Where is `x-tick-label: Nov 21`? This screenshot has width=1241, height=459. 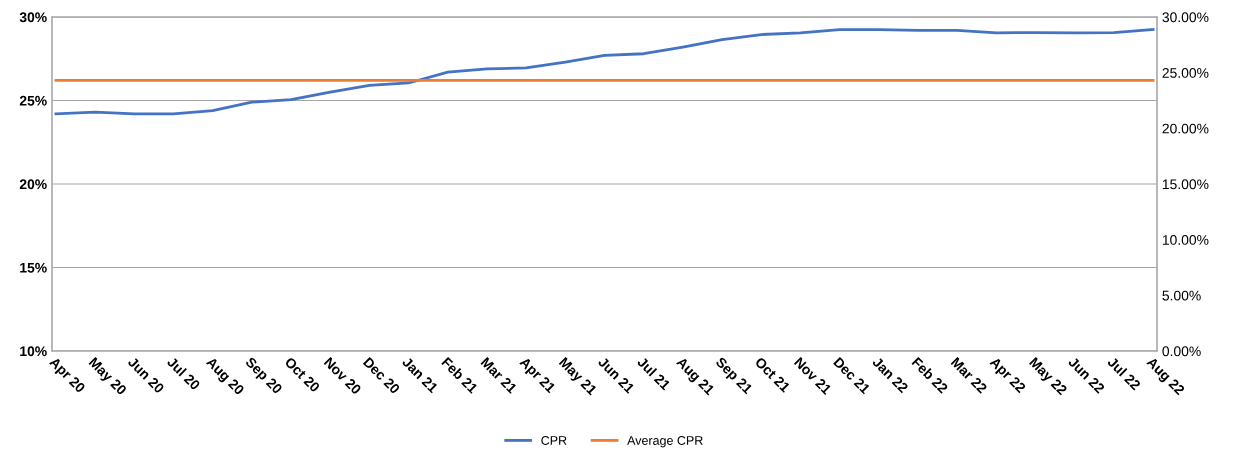 x-tick-label: Nov 21 is located at coordinates (813, 376).